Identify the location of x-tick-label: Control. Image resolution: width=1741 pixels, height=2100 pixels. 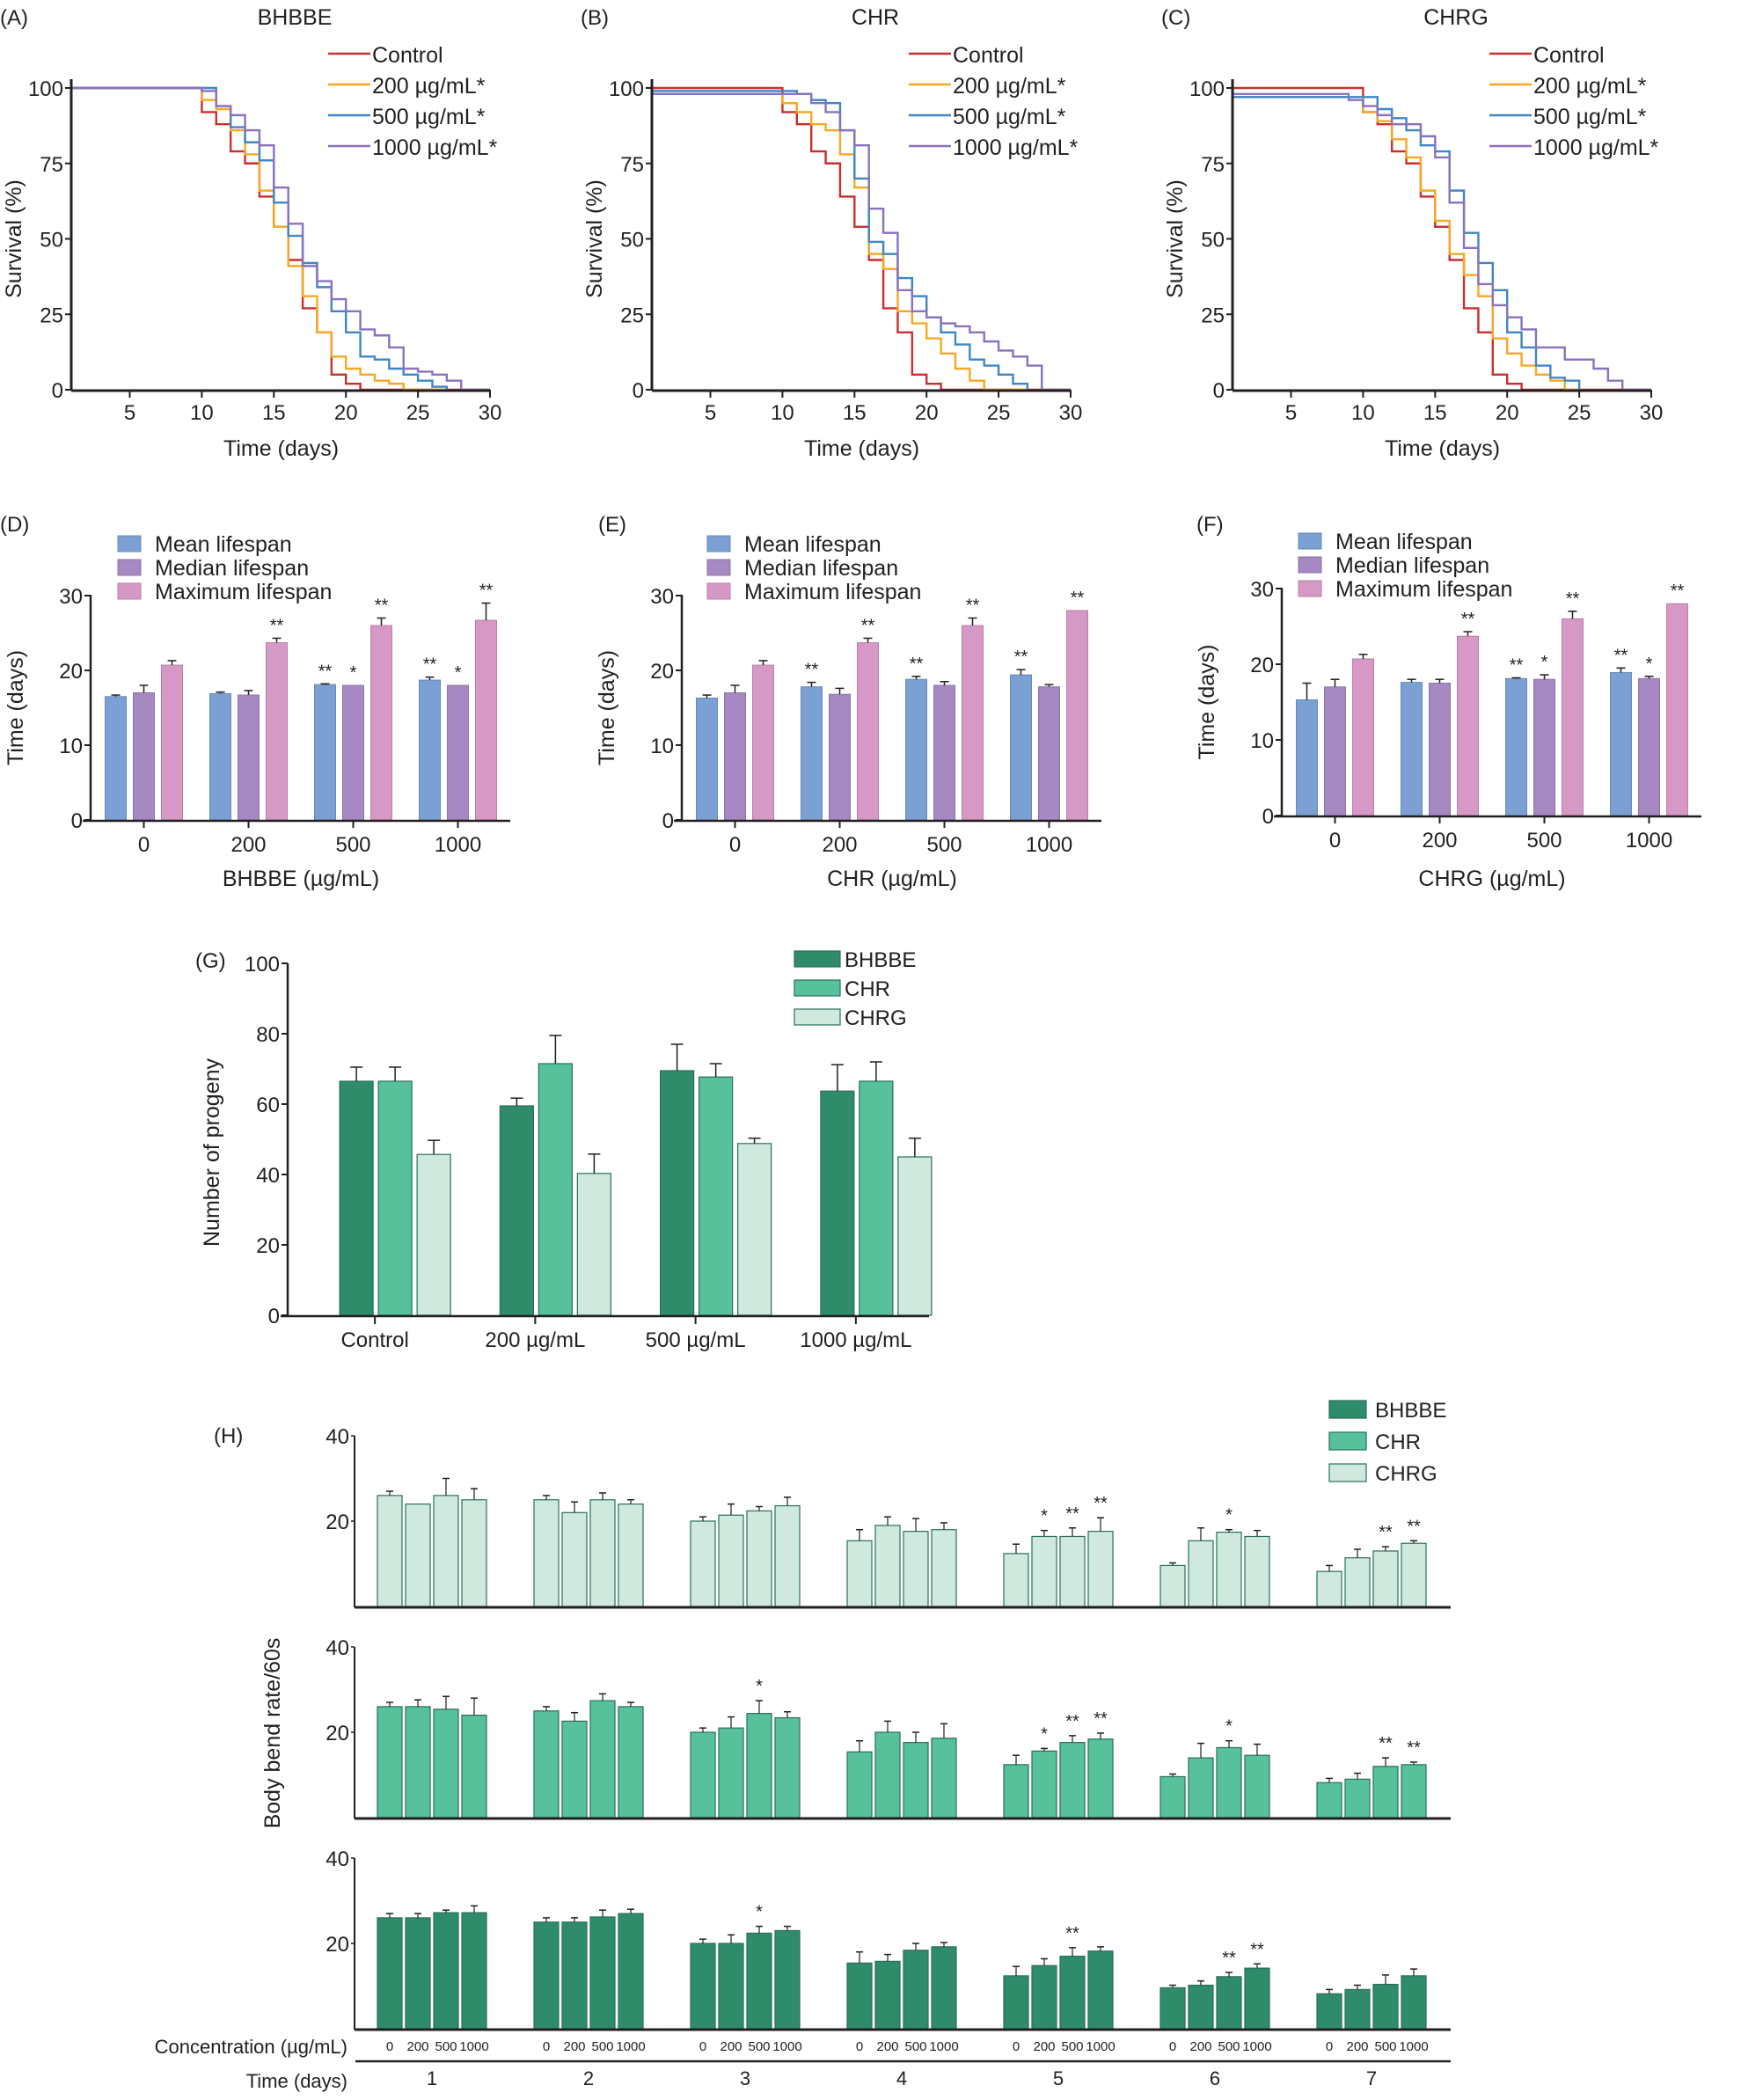
(374, 1340).